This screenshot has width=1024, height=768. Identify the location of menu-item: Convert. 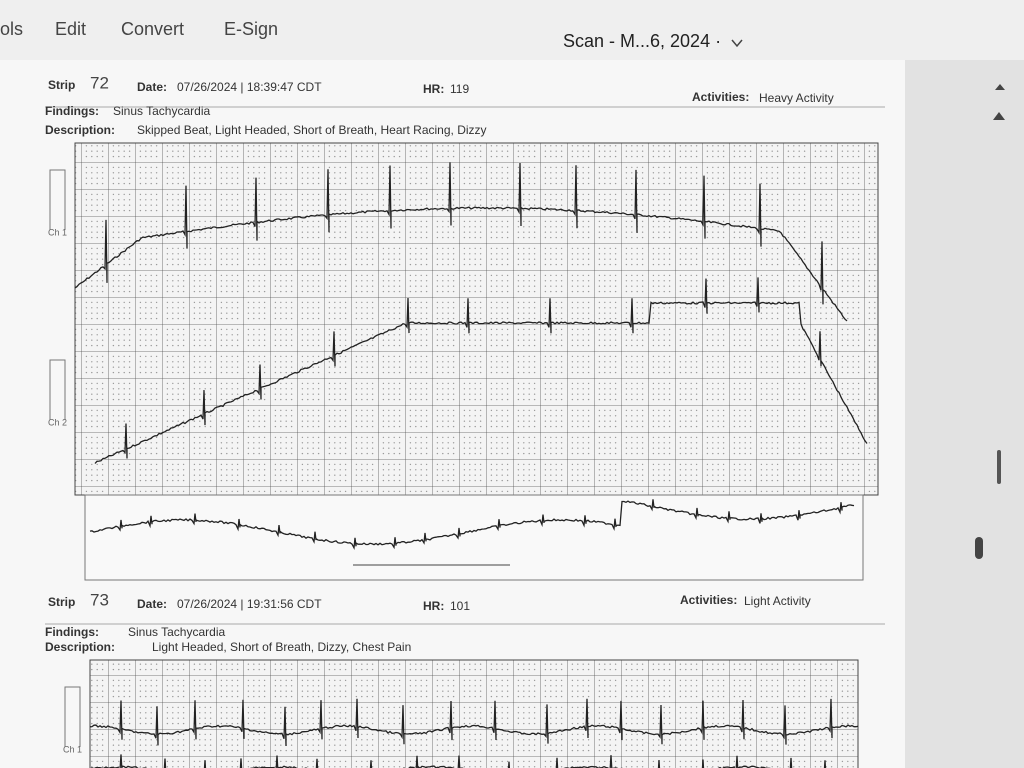
(152, 29).